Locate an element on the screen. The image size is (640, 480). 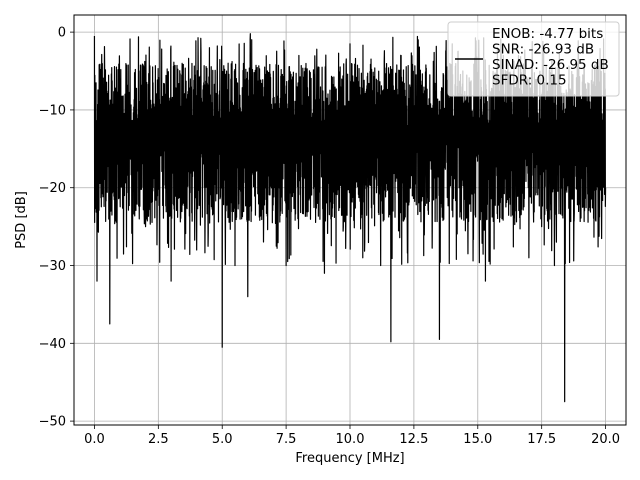
legend-entry-sfdr: SFDR: 0.15 is located at coordinates (529, 81).